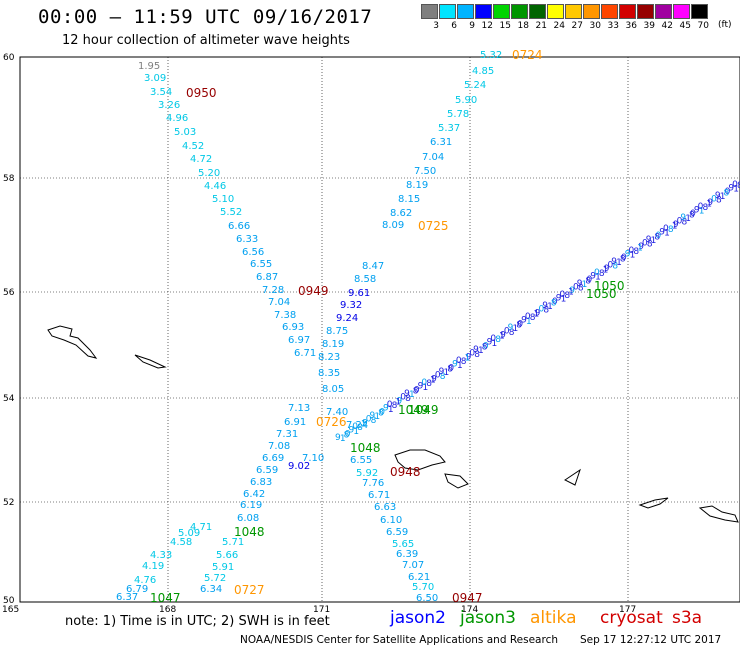 Image resolution: width=740 pixels, height=650 pixels. Describe the element at coordinates (436, 26) in the screenshot. I see `color-scale-label: 3` at that location.